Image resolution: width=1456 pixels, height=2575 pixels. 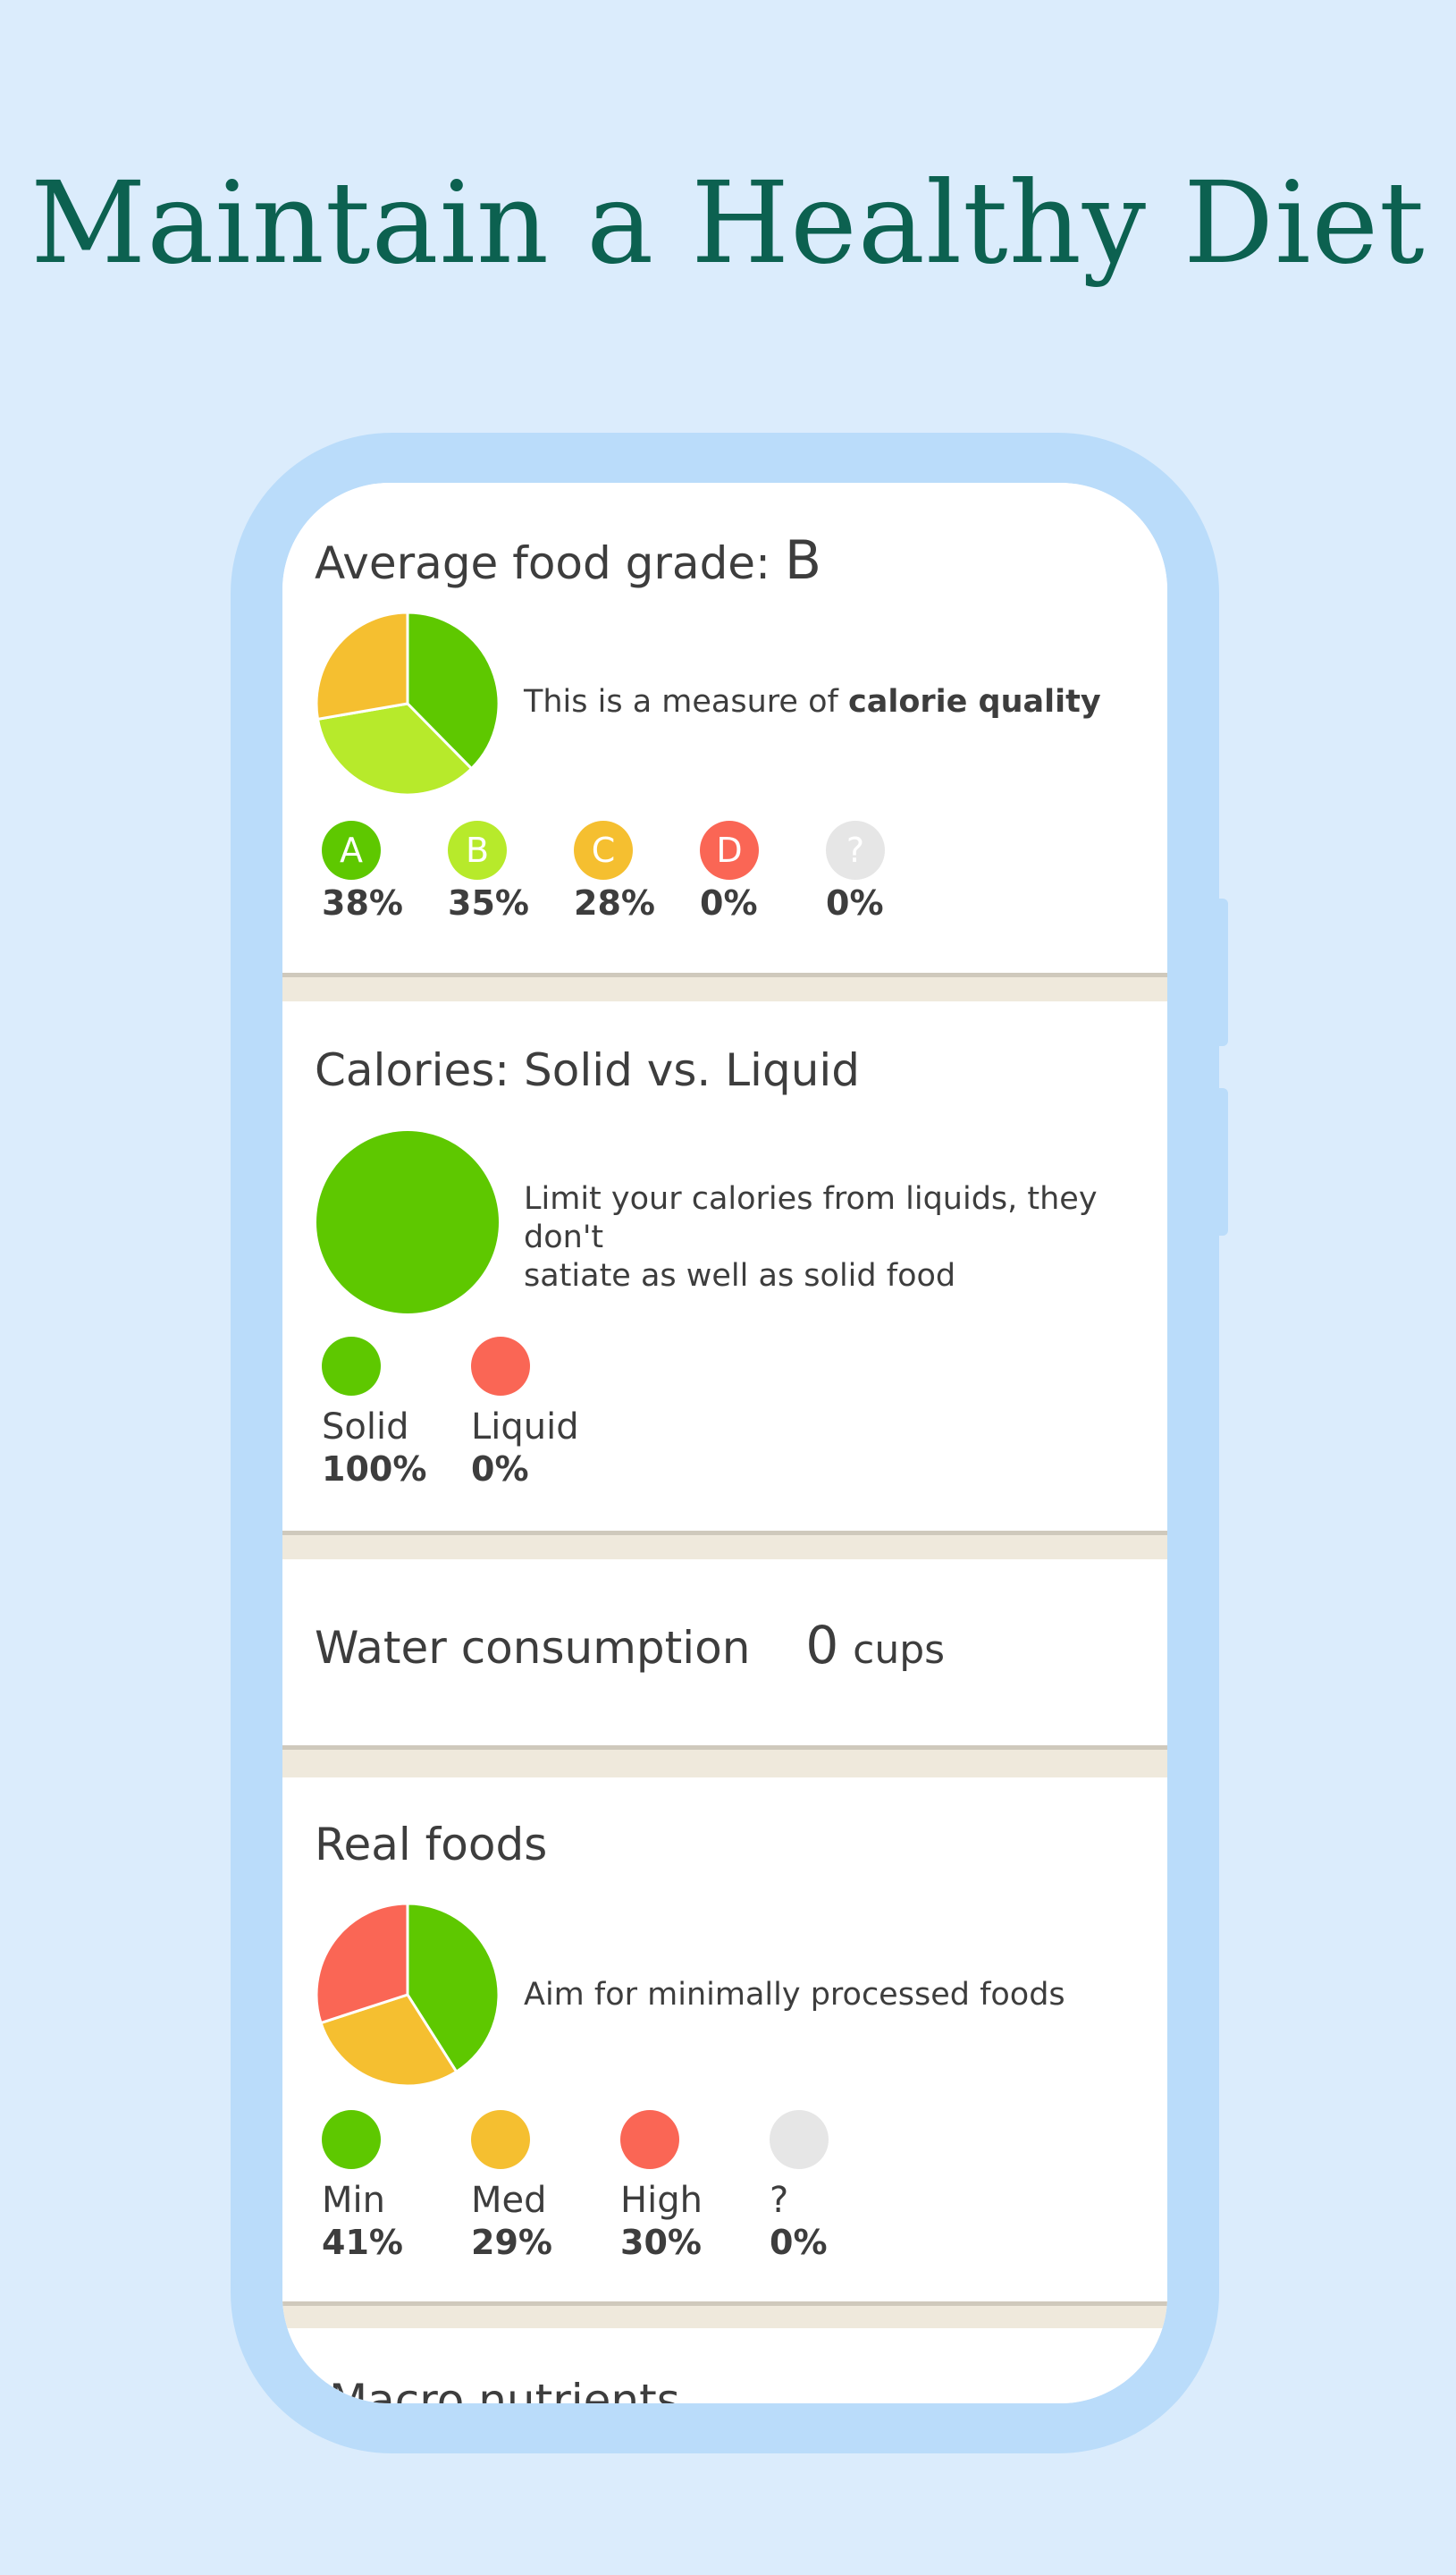 I want to click on high-processed-label: High, so click(x=662, y=2200).